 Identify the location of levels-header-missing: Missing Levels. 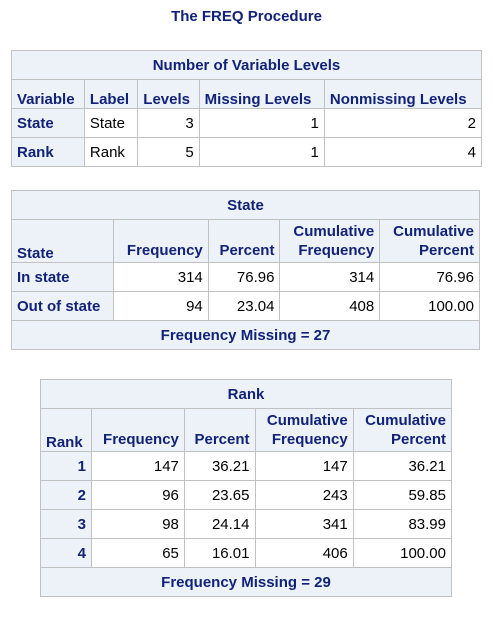
(261, 94).